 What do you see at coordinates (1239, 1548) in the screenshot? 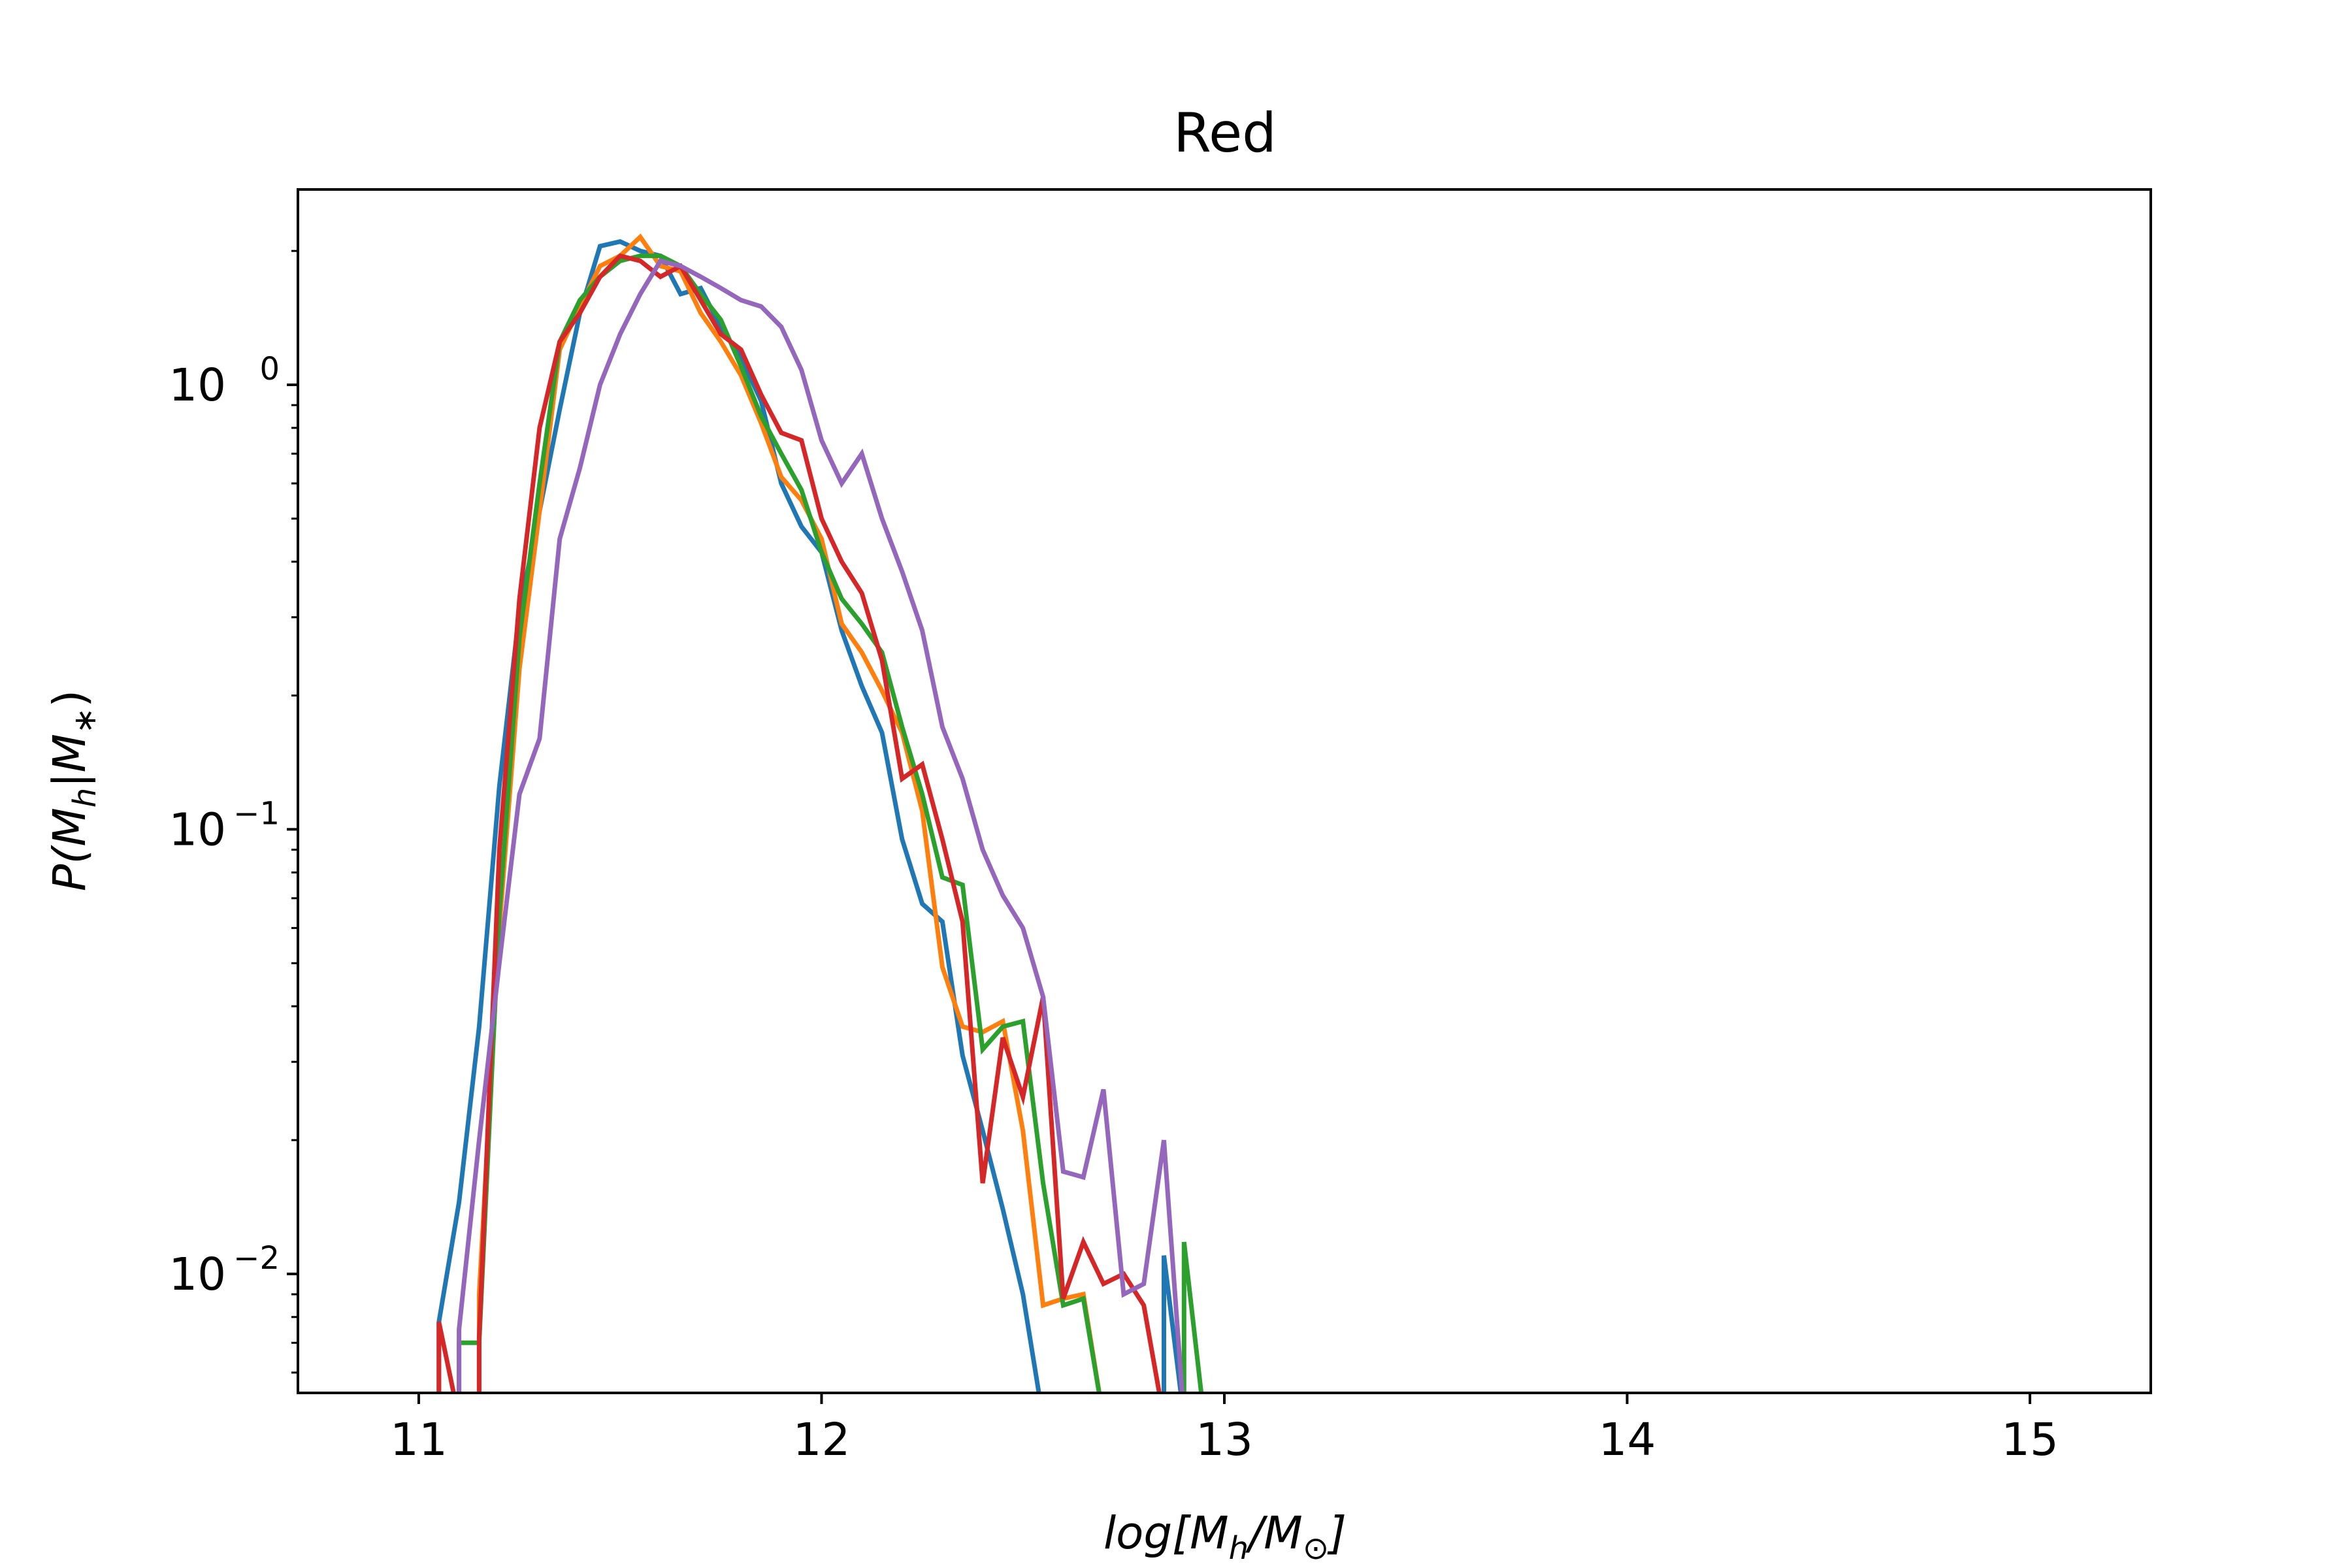
I see `x-axis-label-sub: h` at bounding box center [1239, 1548].